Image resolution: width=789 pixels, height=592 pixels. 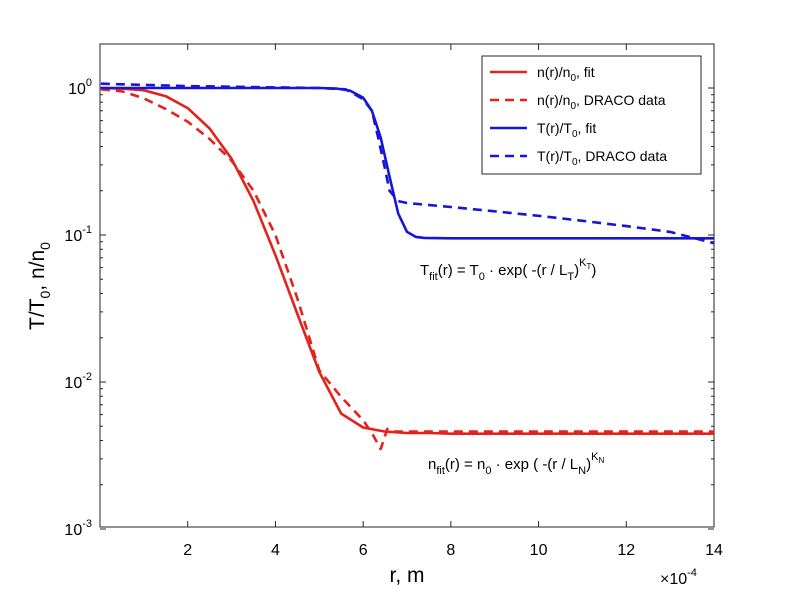 I want to click on y-tick-label: 10⁻², so click(x=78, y=381).